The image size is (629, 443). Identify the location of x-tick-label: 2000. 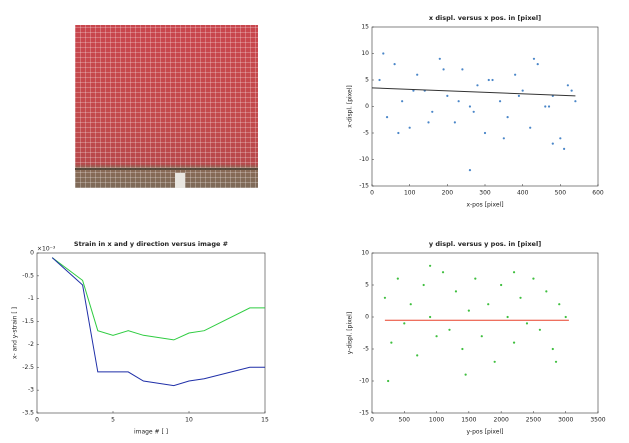
(501, 420).